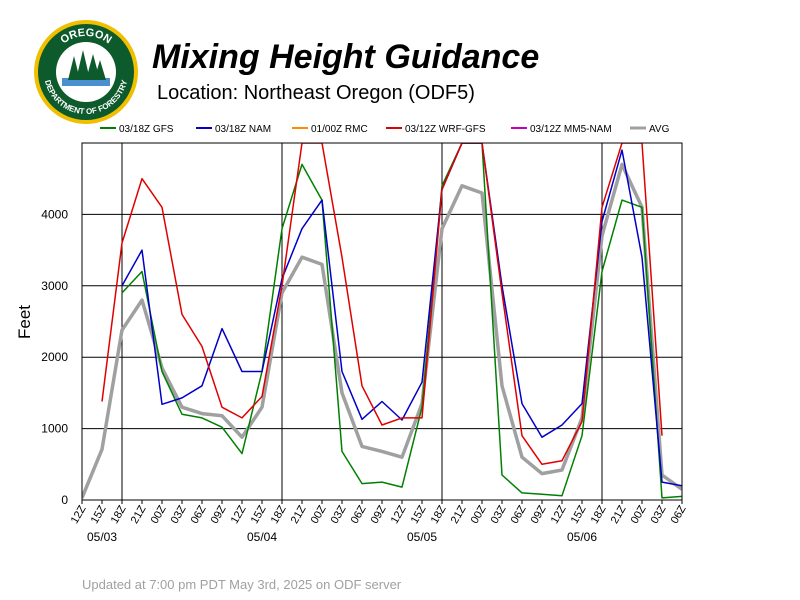 This screenshot has height=600, width=800. I want to click on date-label: 05/03, so click(102, 537).